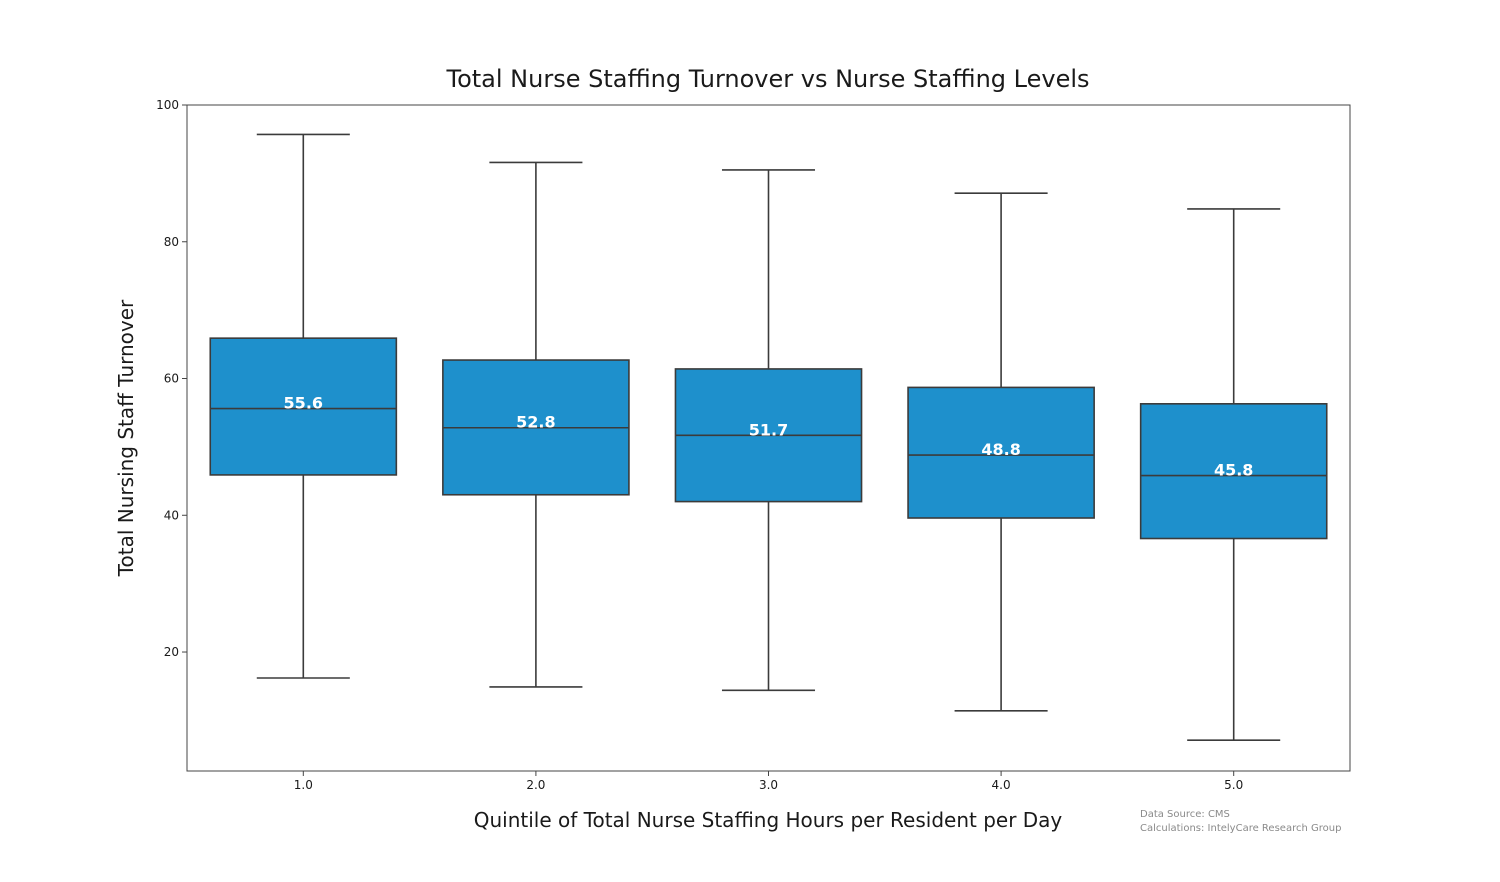  I want to click on x-axis-ticks: 1.0 2.0 3.0 4.0 5.0, so click(768, 781).